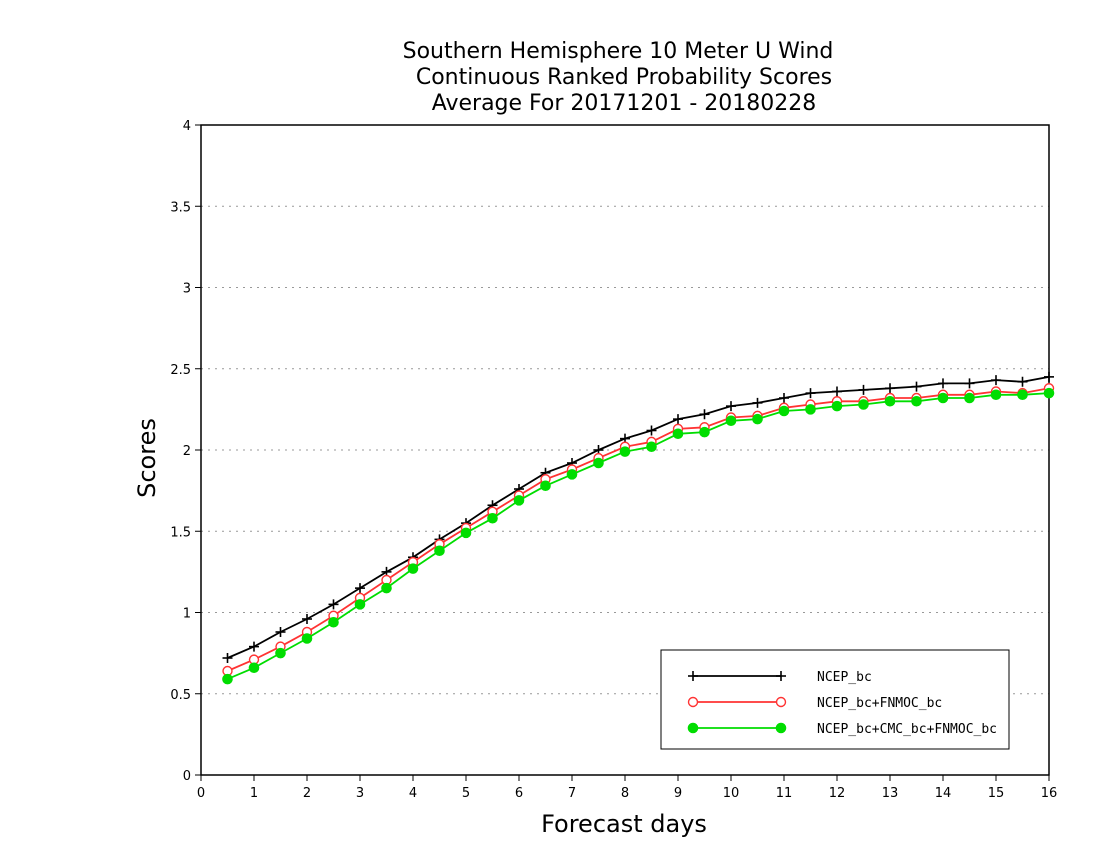 The width and height of the screenshot is (1100, 850). What do you see at coordinates (814, 703) in the screenshot?
I see `legend-entry: NCEP_bc+FNMOC_bc` at bounding box center [814, 703].